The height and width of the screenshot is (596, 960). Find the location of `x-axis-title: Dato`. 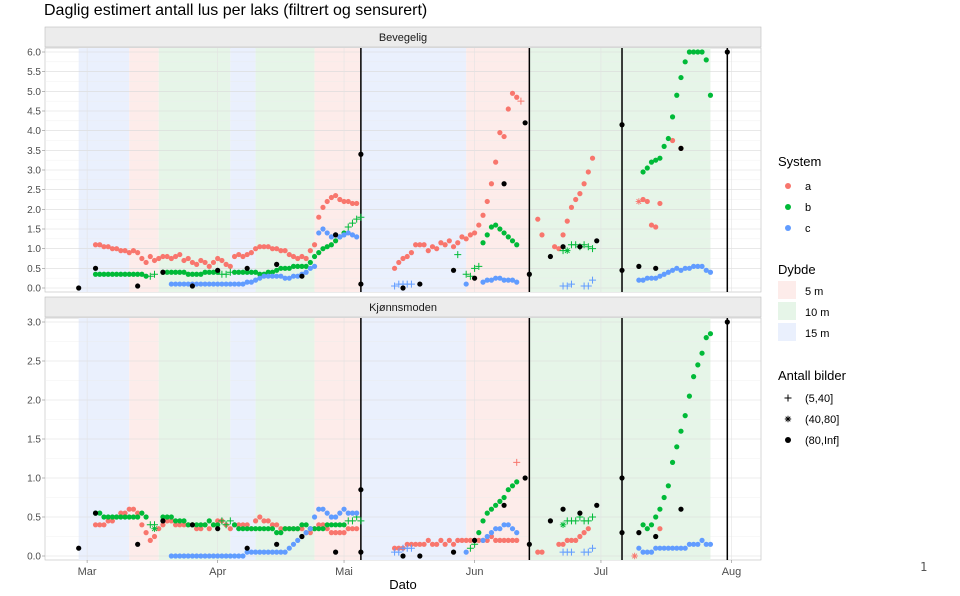

x-axis-title: Dato is located at coordinates (402, 584).